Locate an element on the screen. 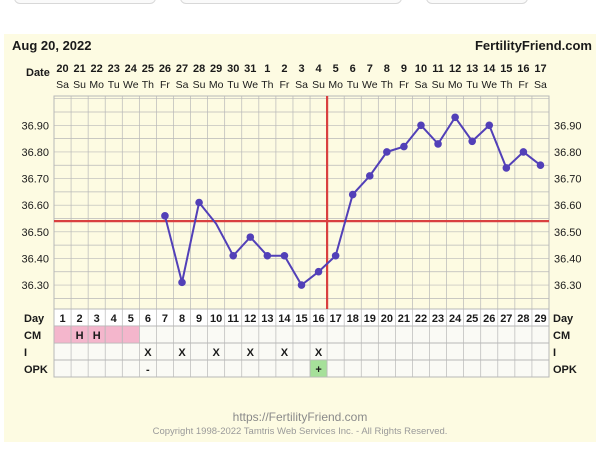 The image size is (600, 456). day-number: 12 is located at coordinates (250, 319).